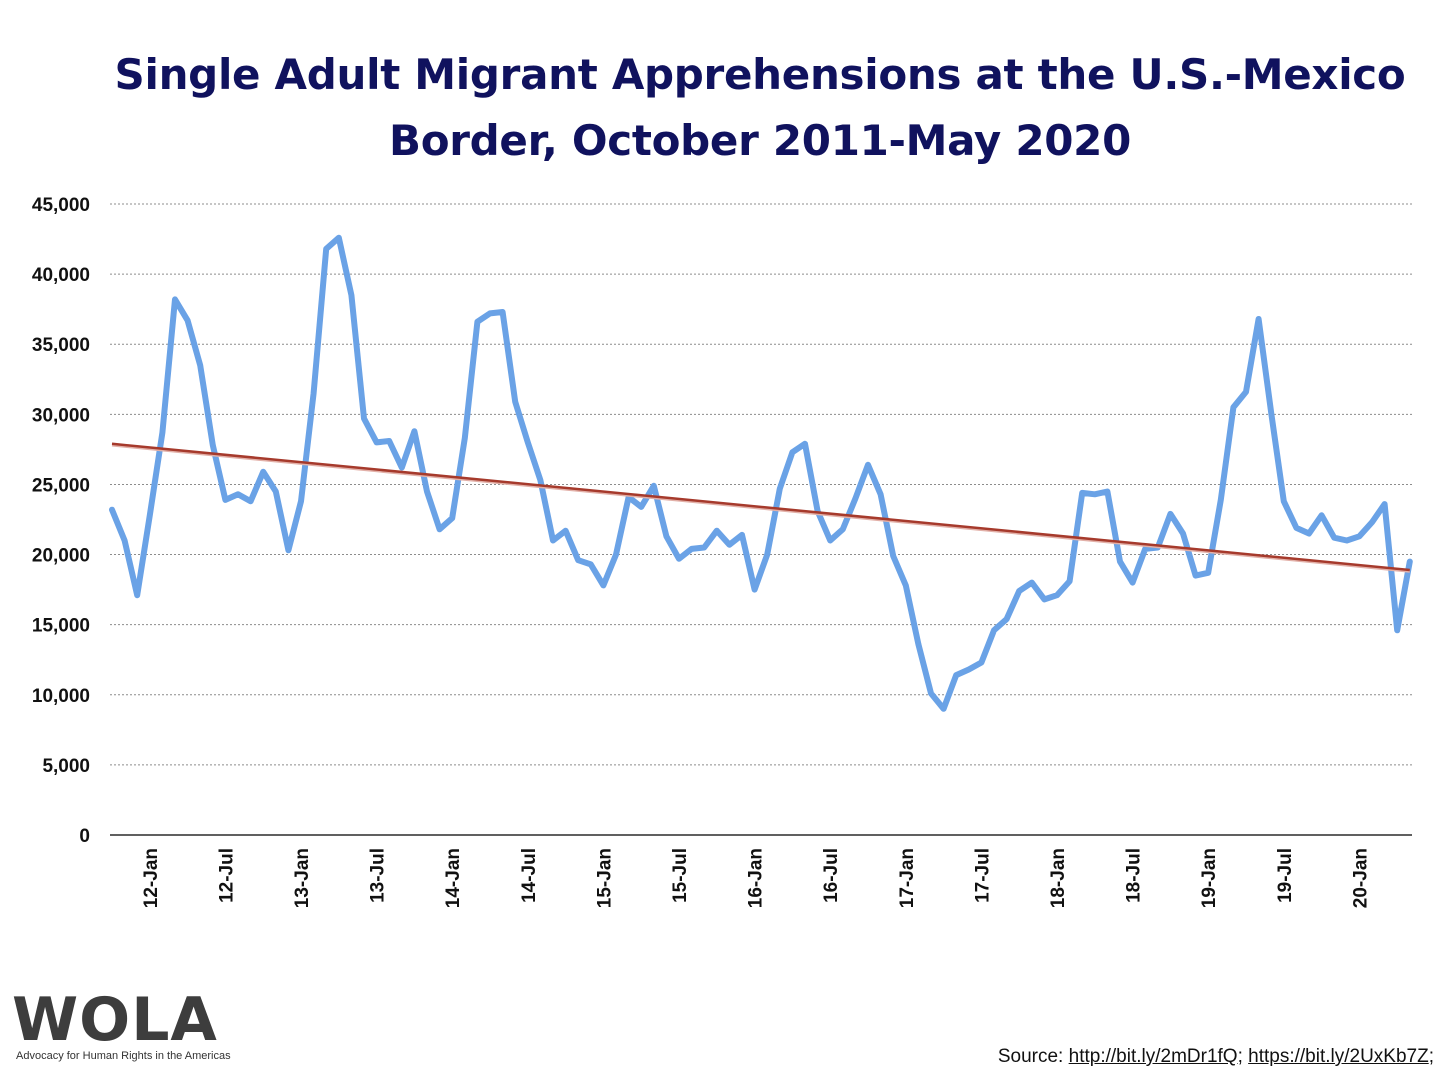  I want to click on source-suffix: ;, so click(1431, 1056).